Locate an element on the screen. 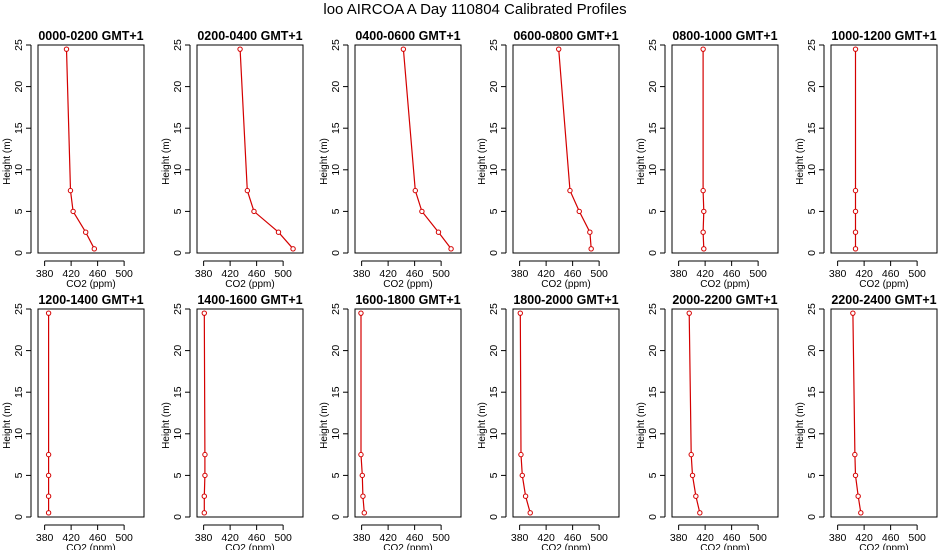 Image resolution: width=950 pixels, height=550 pixels. panel-title: 1400-1600 GMT+1 is located at coordinates (249, 300).